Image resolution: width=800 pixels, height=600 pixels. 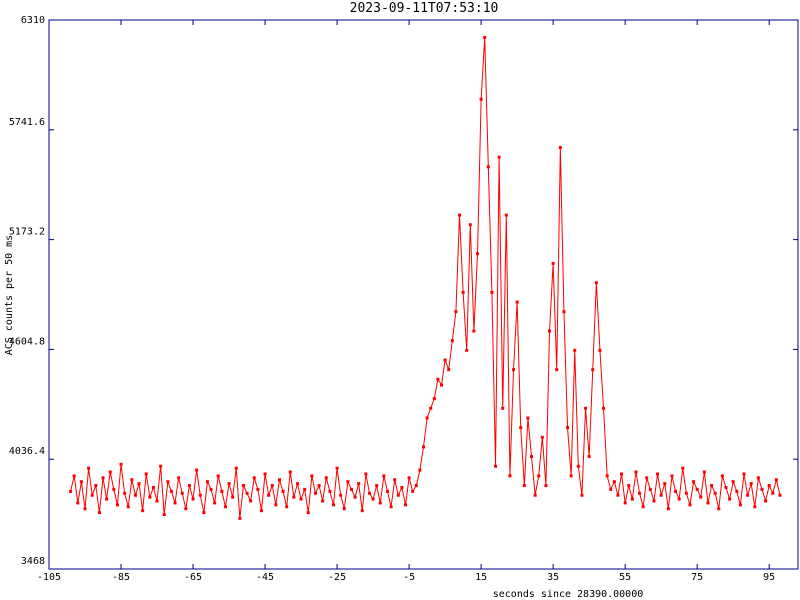 What do you see at coordinates (27, 451) in the screenshot?
I see `y-tick-label: 4036.4` at bounding box center [27, 451].